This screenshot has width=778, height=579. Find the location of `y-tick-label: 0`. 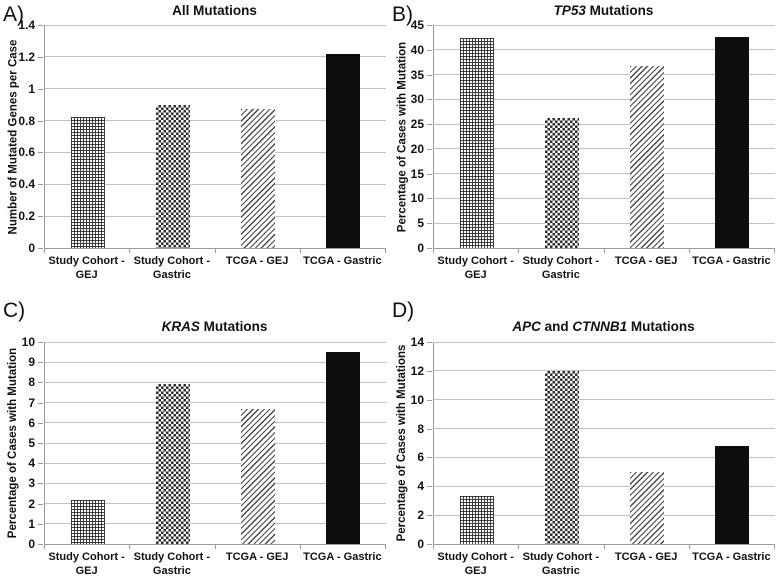

y-tick-label: 0 is located at coordinates (31, 544).